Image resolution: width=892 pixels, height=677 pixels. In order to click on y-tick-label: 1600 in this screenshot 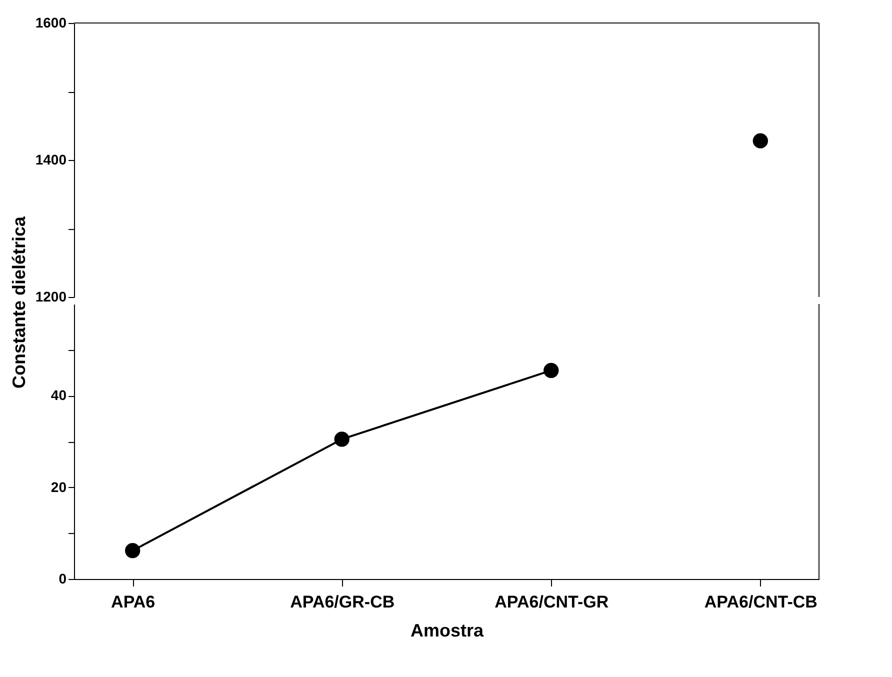, I will do `click(51, 22)`.